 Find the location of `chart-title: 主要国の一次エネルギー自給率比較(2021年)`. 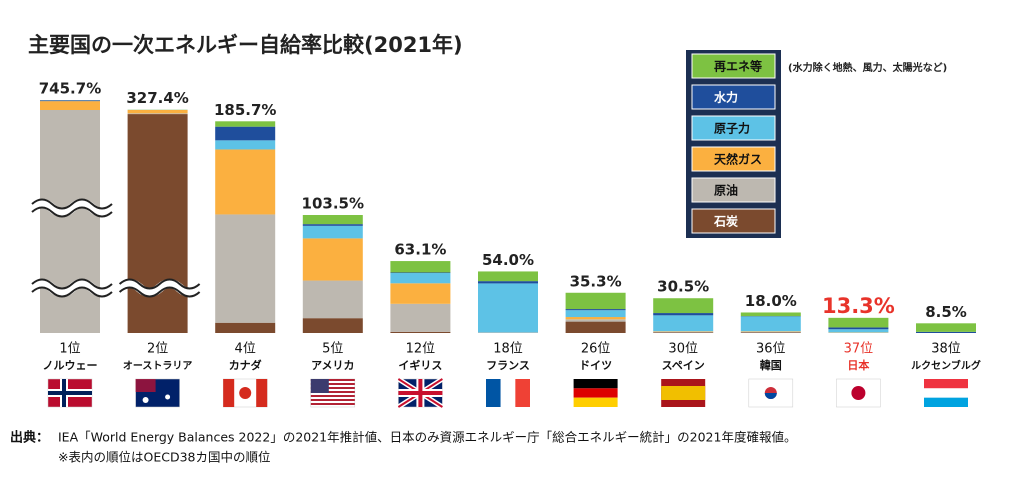

chart-title: 主要国の一次エネルギー自給率比較(2021年) is located at coordinates (245, 45).